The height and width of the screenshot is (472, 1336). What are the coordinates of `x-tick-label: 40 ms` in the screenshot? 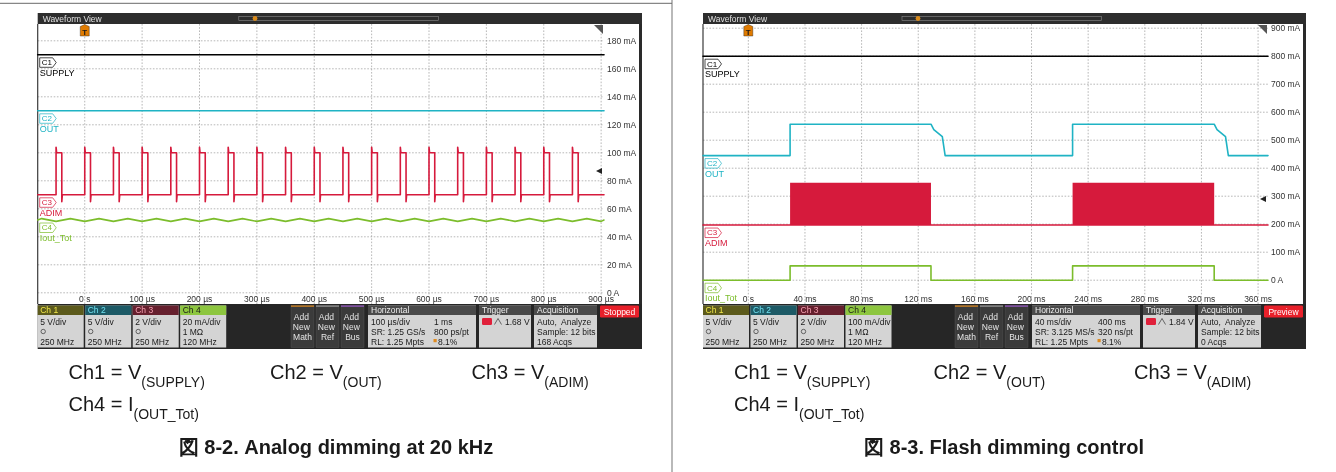 It's located at (805, 298).